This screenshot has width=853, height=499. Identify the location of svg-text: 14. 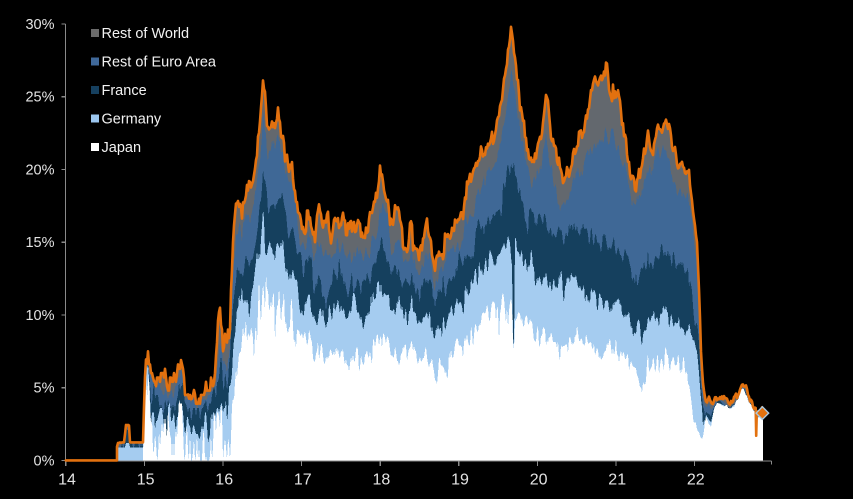
(67, 480).